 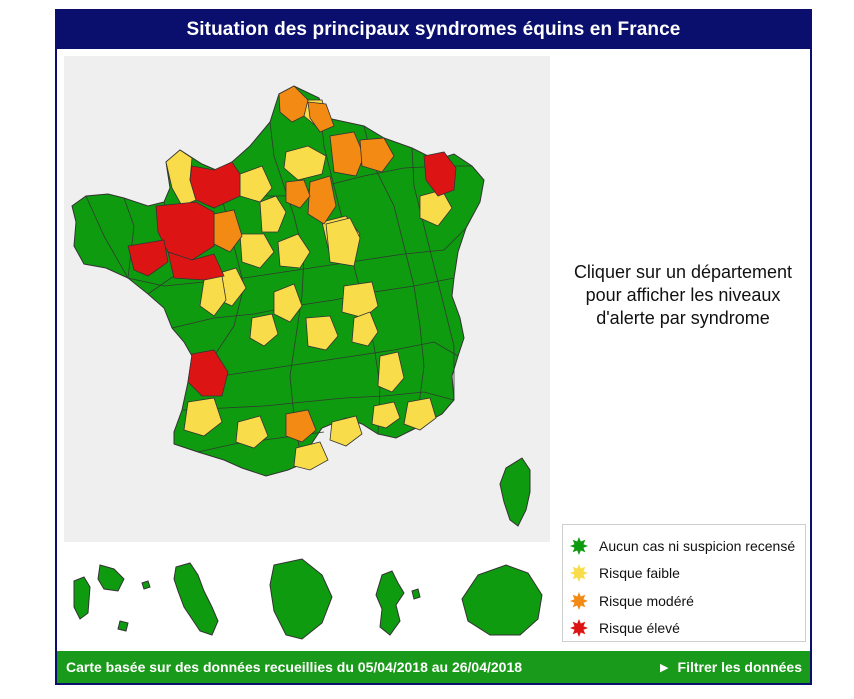 What do you see at coordinates (687, 574) in the screenshot?
I see `legend-item-low: Risque faible` at bounding box center [687, 574].